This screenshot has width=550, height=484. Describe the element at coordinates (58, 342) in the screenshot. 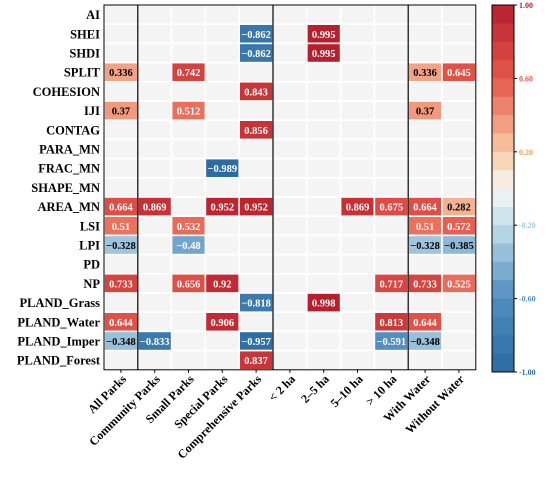

I see `row-label: PLAND_Imper` at that location.